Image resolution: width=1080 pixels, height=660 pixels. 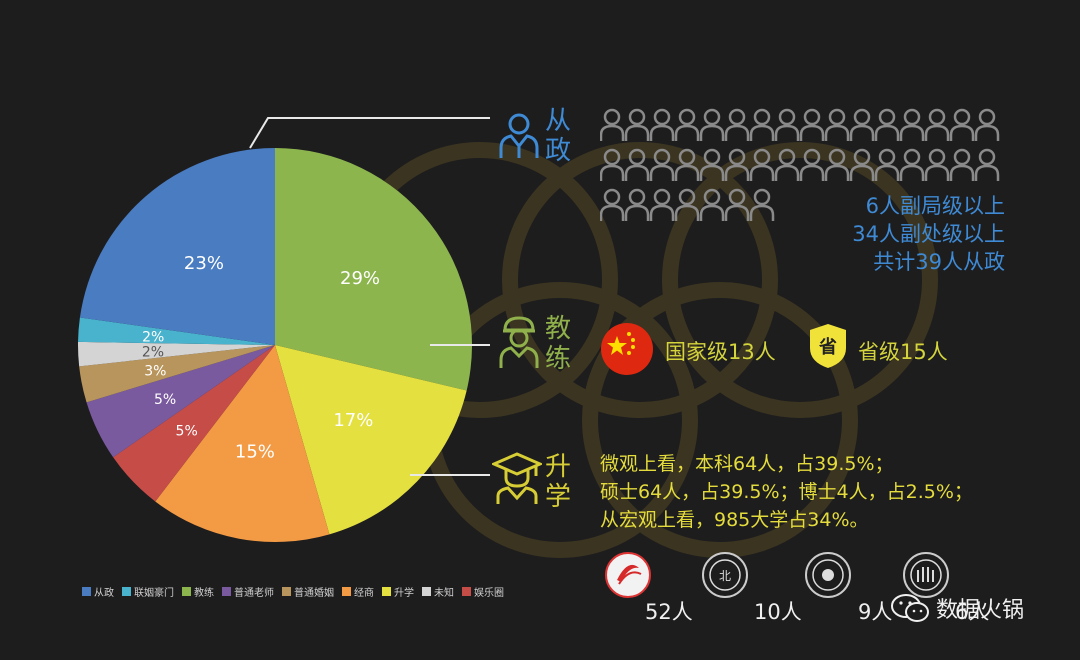 What do you see at coordinates (204, 593) in the screenshot?
I see `legend-label: 教练` at bounding box center [204, 593].